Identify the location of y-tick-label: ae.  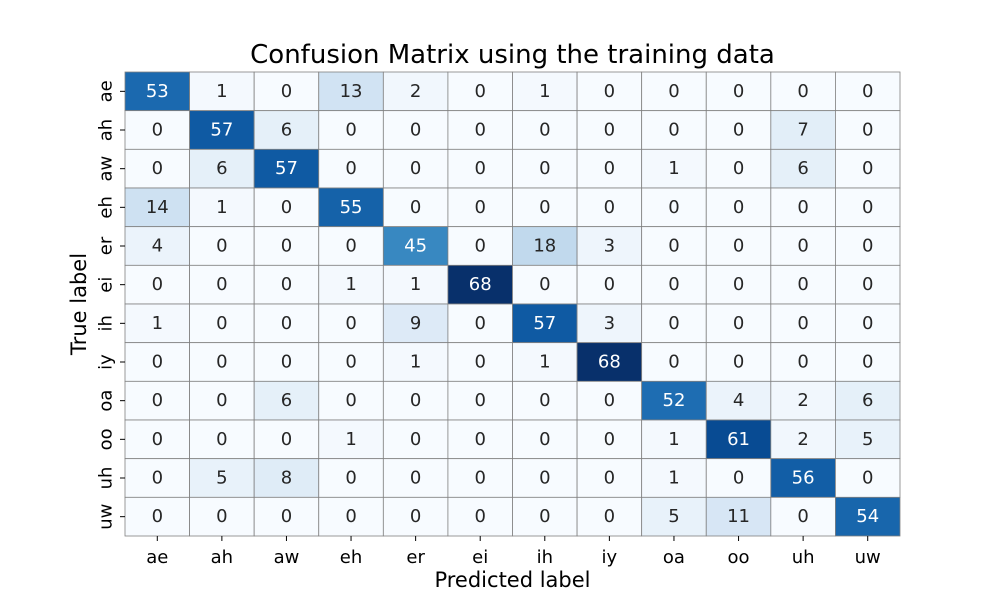
(106, 91).